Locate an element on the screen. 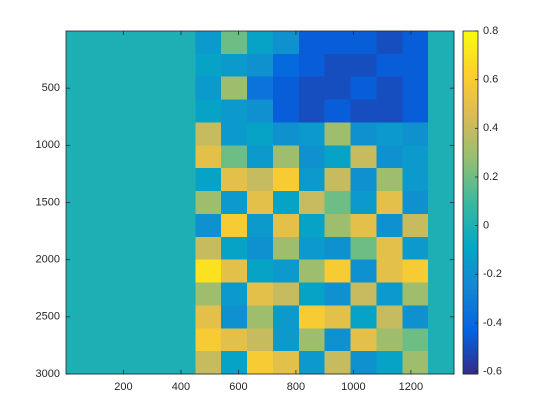 This screenshot has height=420, width=560. y-tick-label: 2500 is located at coordinates (48, 317).